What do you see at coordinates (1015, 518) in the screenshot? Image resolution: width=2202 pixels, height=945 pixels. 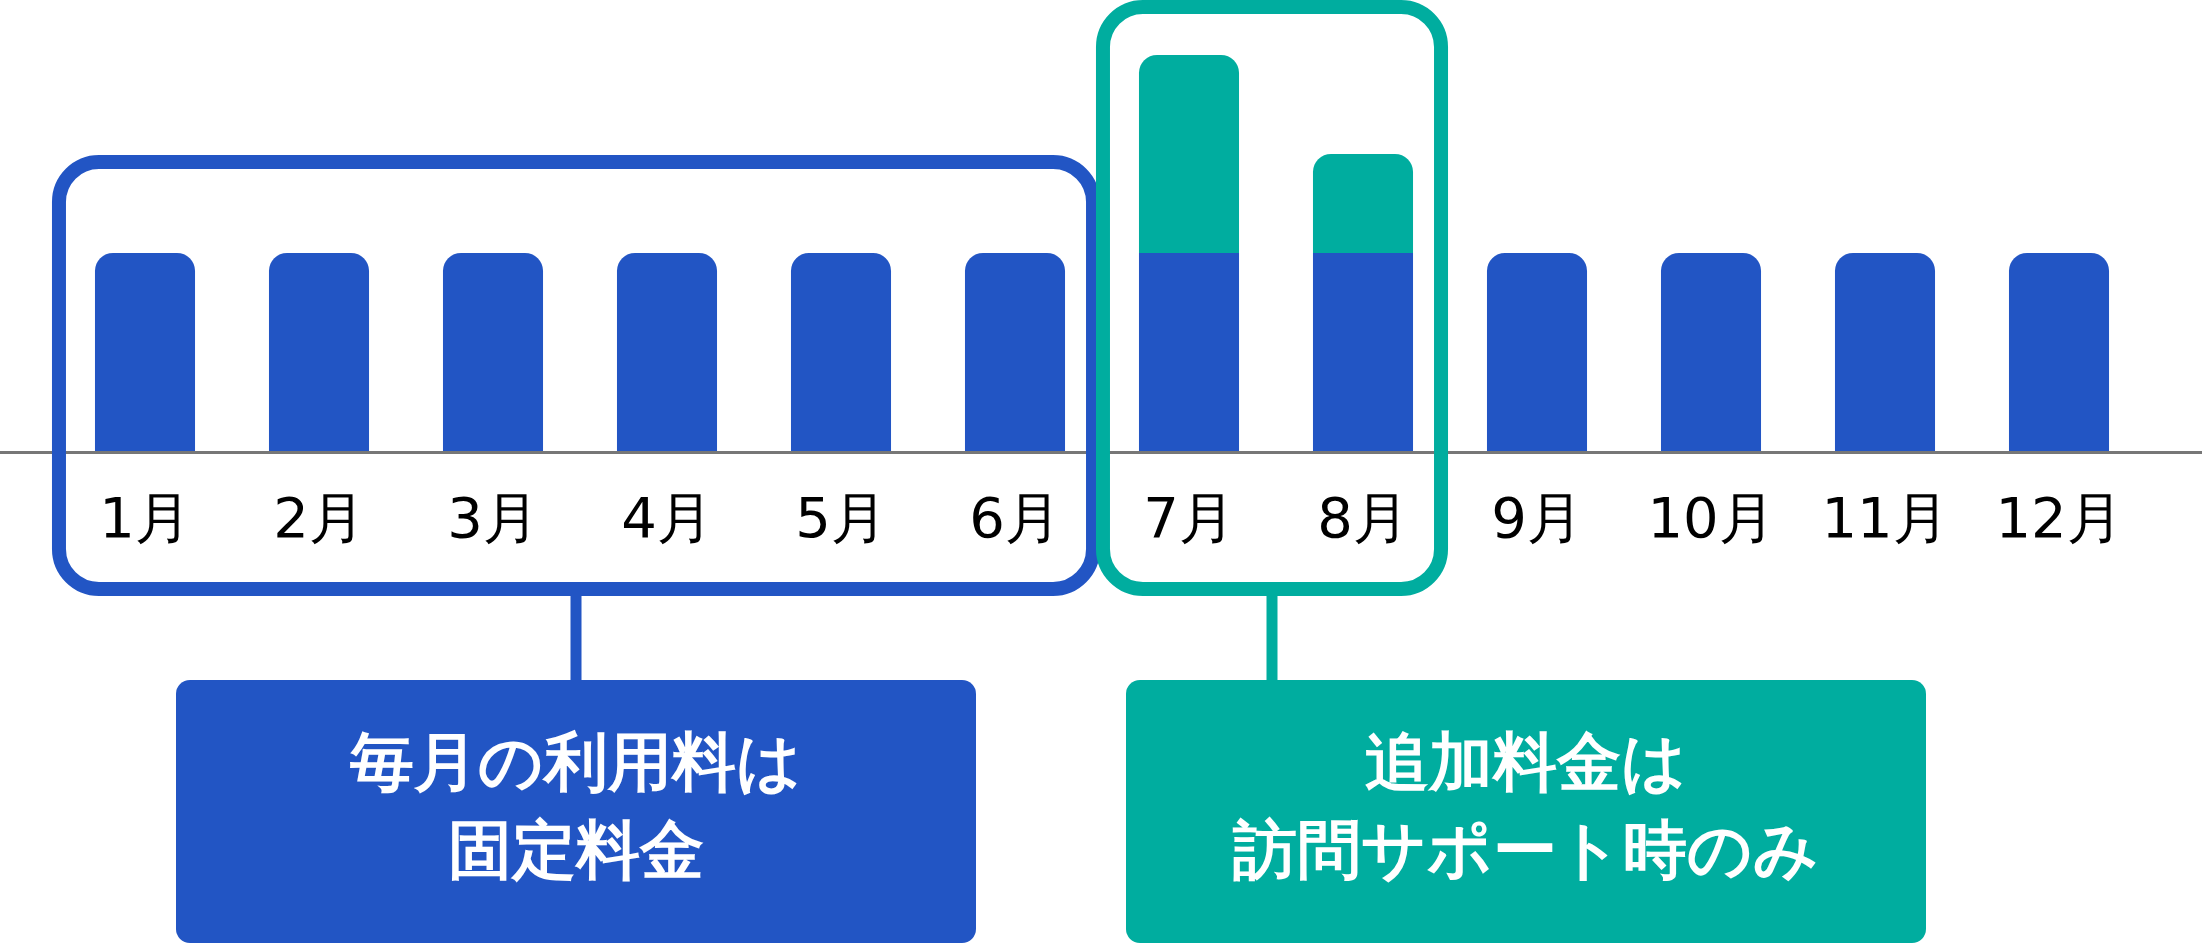 I see `x-tick-label: 6月` at bounding box center [1015, 518].